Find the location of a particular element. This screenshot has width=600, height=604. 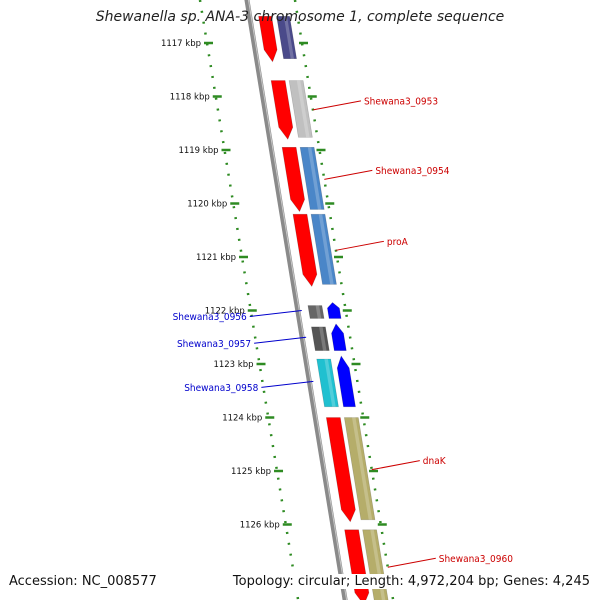

gene-Shewana3_0957-feature-bar is located at coordinates (320, 338).